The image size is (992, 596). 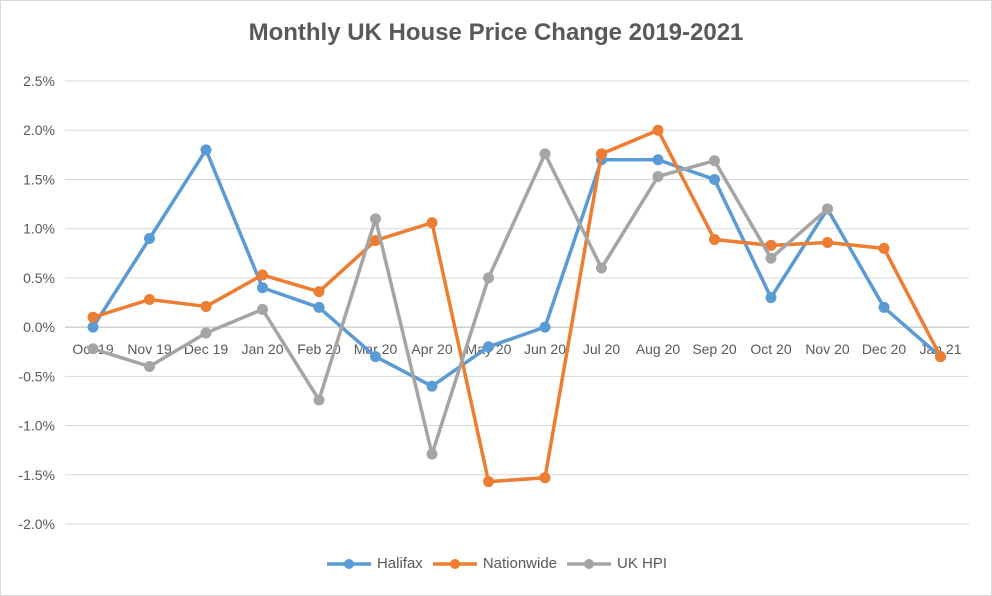 What do you see at coordinates (827, 349) in the screenshot?
I see `x-tick-label: Nov 20` at bounding box center [827, 349].